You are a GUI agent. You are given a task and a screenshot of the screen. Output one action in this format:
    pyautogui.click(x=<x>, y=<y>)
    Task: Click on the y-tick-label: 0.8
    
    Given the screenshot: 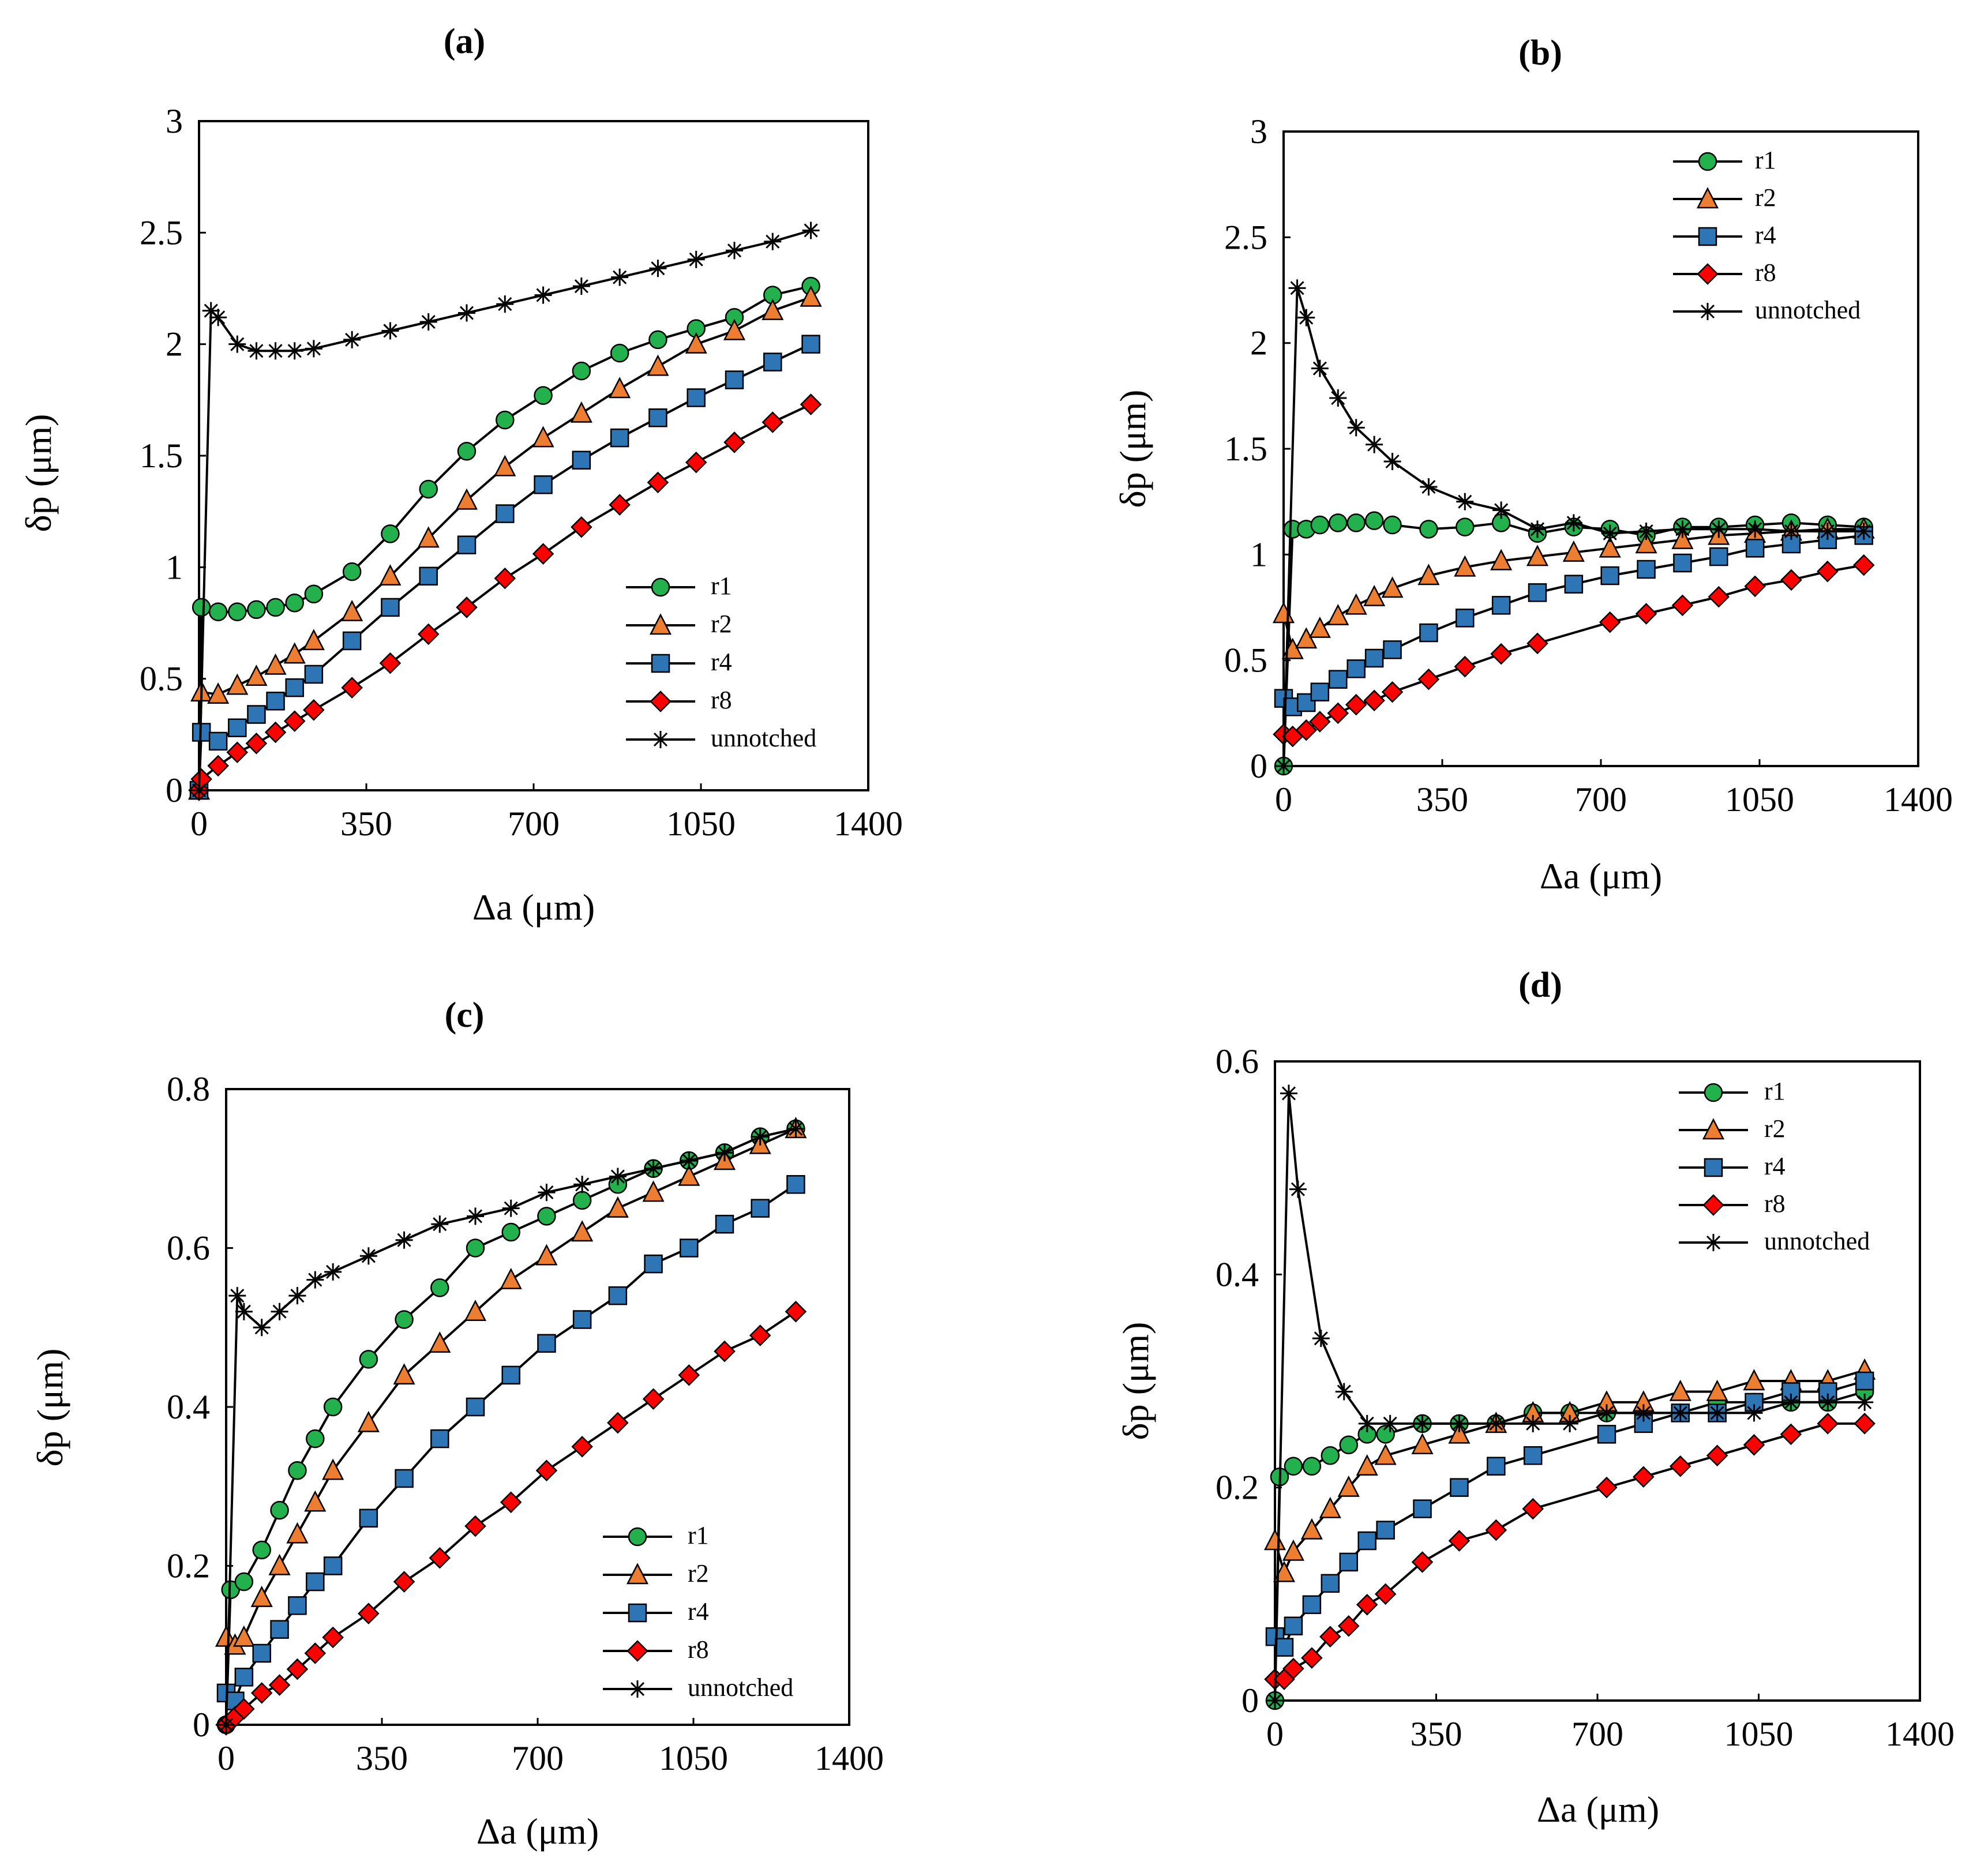 What is the action you would take?
    pyautogui.click(x=188, y=1089)
    